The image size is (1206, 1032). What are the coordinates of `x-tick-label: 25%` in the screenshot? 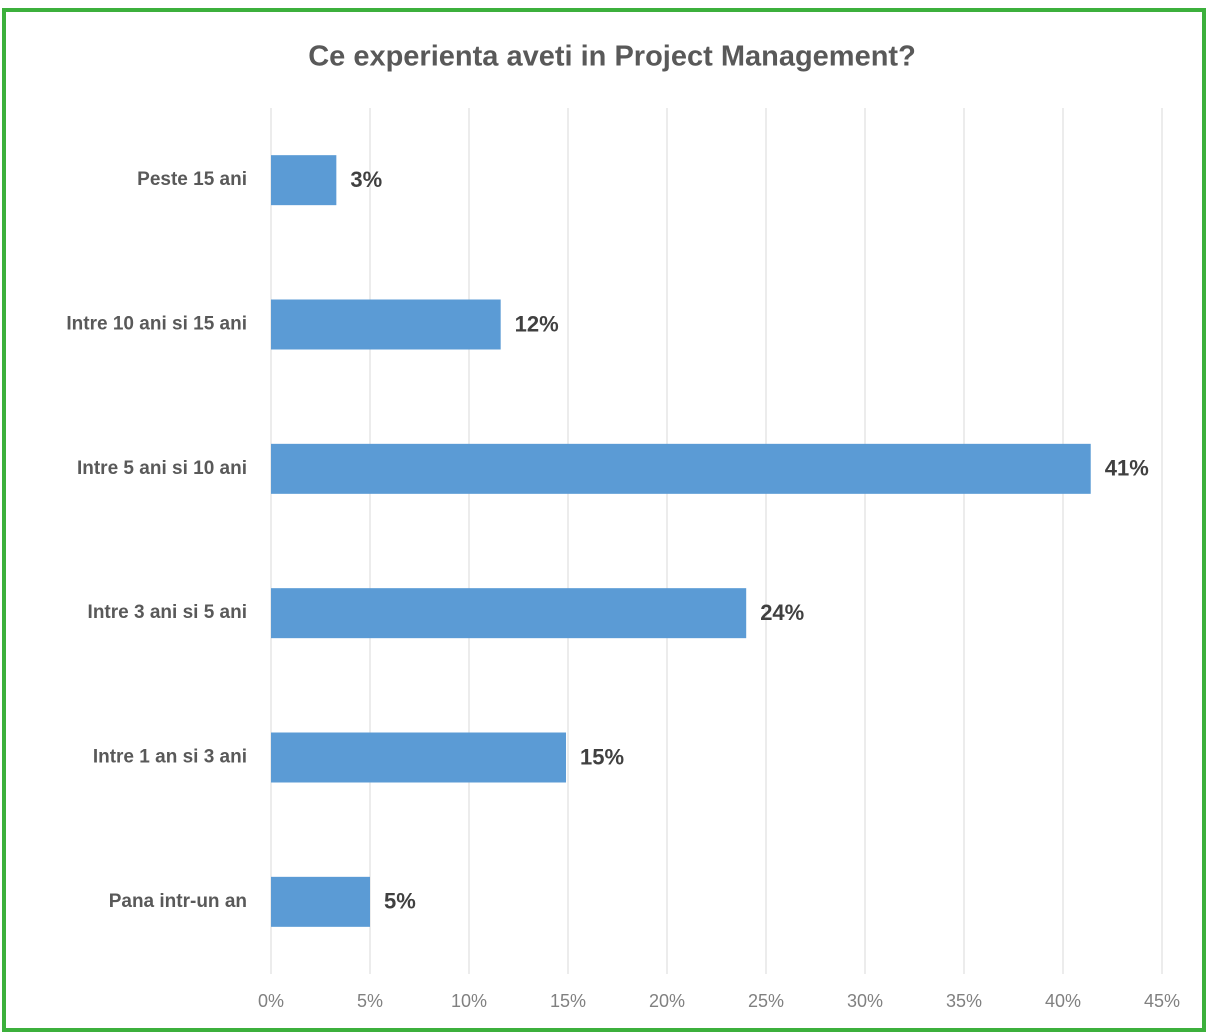 It's located at (766, 1001).